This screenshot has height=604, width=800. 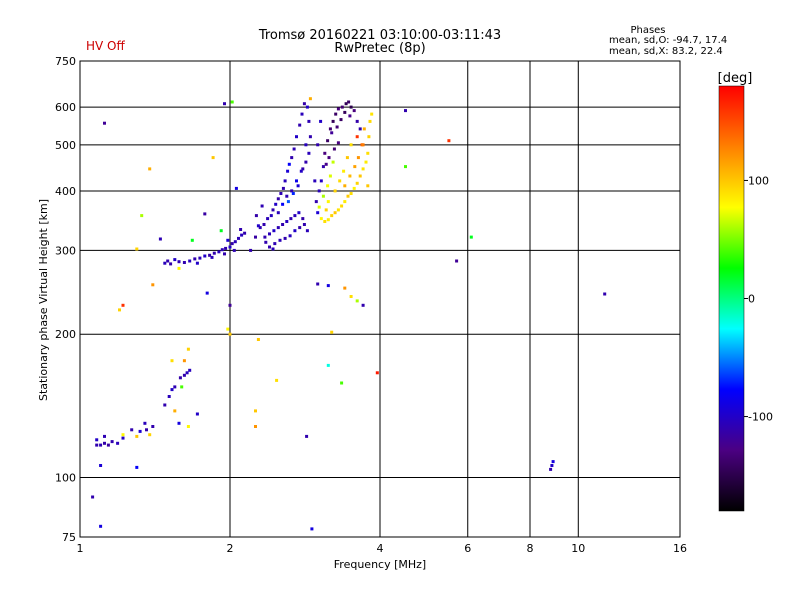 I want to click on x-tick-label: 10, so click(x=578, y=548).